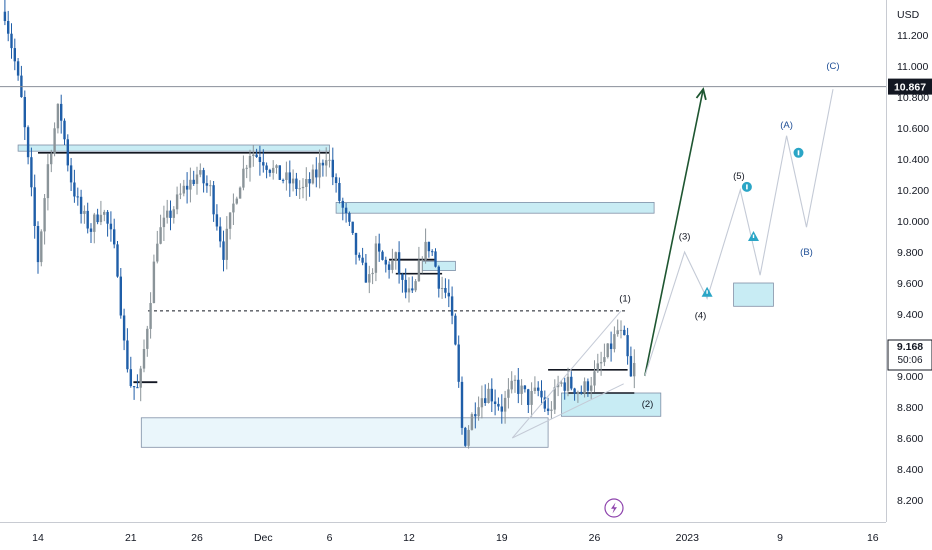 This screenshot has width=932, height=550. What do you see at coordinates (786, 125) in the screenshot?
I see `wave-label-a: (A)` at bounding box center [786, 125].